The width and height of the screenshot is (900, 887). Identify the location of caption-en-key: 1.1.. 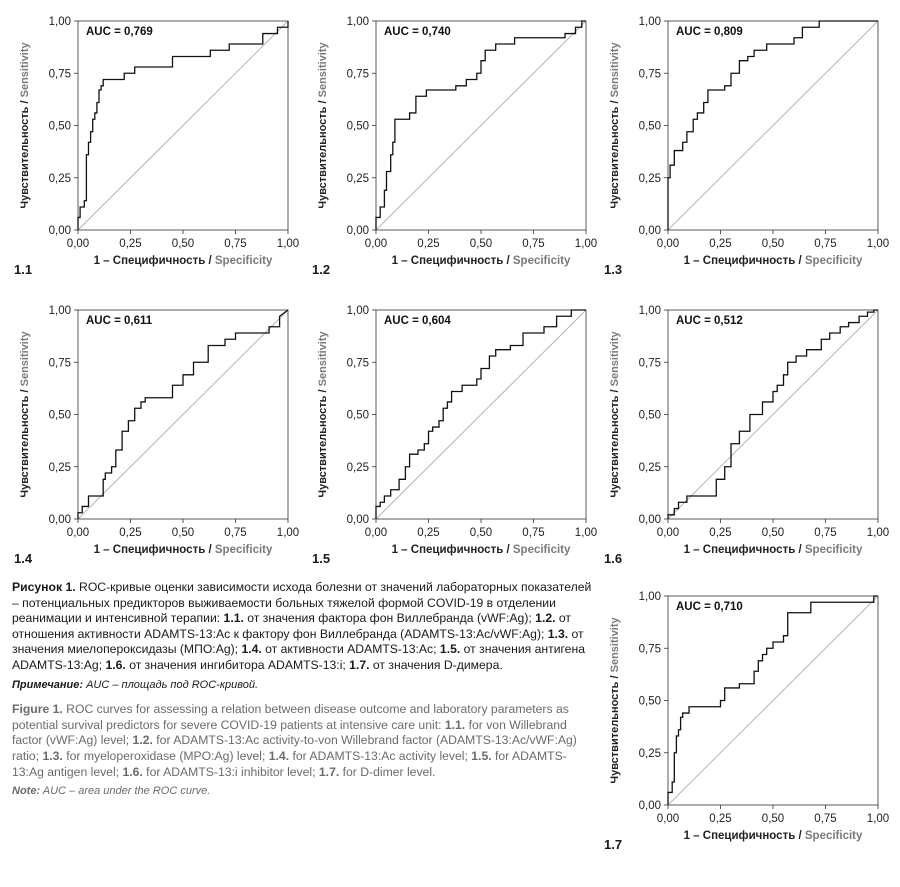
(455, 724).